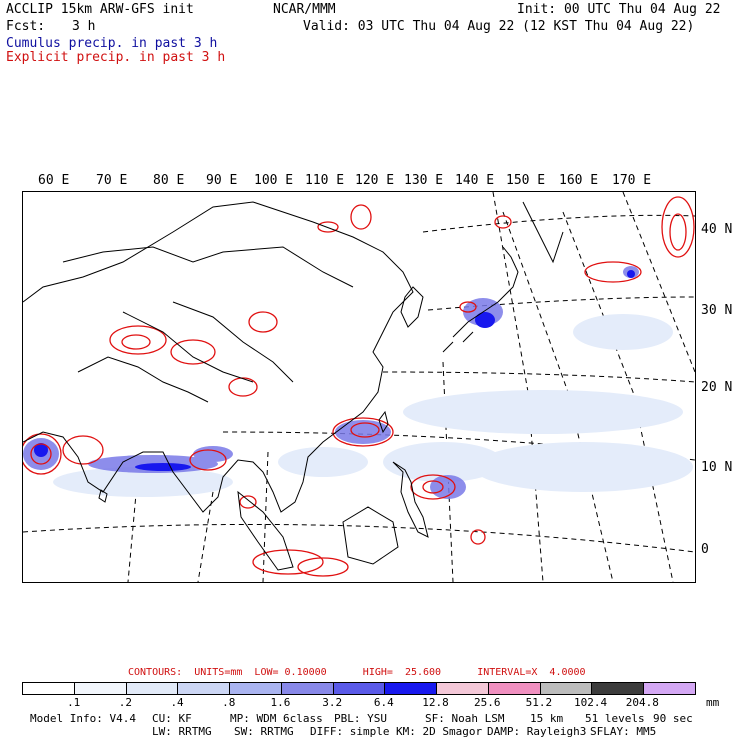 The height and width of the screenshot is (740, 740). Describe the element at coordinates (264, 731) in the screenshot. I see `shortwave-scheme: SW: RRTMG` at that location.